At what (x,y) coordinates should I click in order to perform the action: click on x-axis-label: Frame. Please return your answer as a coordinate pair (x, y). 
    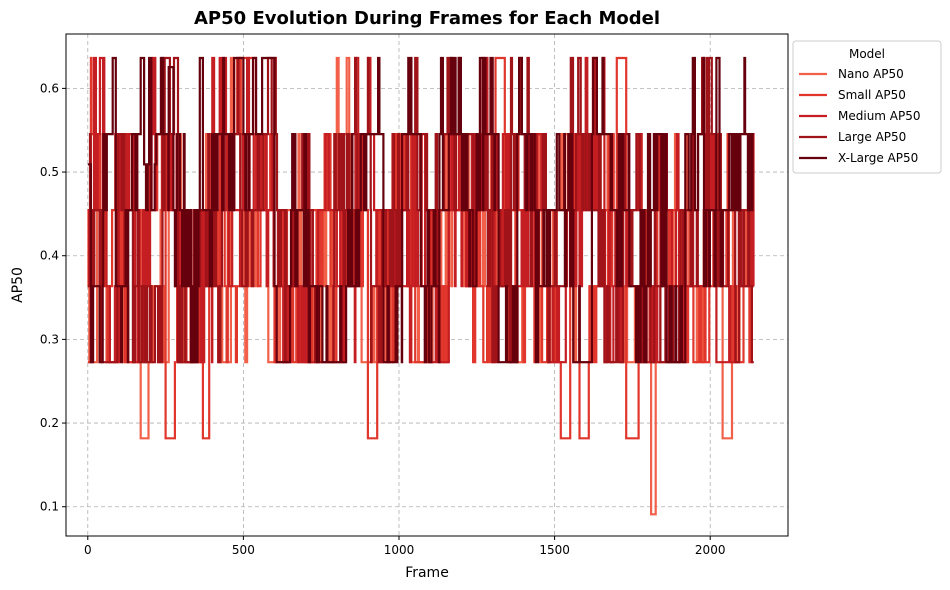
    Looking at the image, I should click on (427, 573).